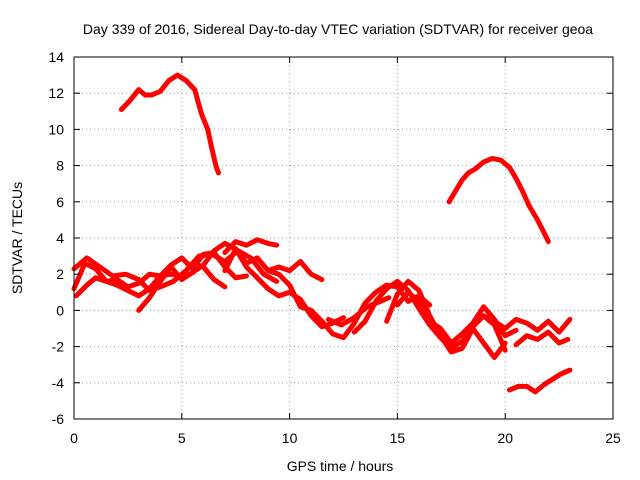 The image size is (640, 480). Describe the element at coordinates (56, 129) in the screenshot. I see `y-tick-label: 10` at that location.